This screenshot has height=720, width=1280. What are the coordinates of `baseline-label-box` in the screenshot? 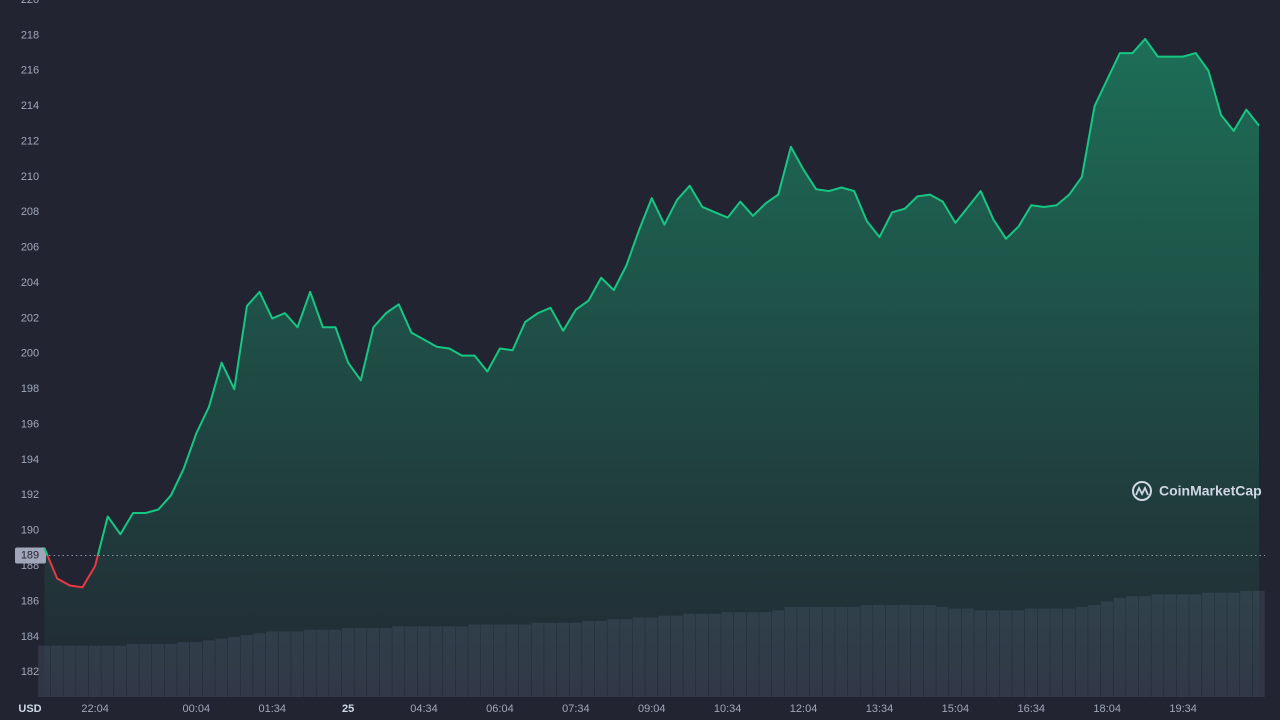 It's located at (30, 555).